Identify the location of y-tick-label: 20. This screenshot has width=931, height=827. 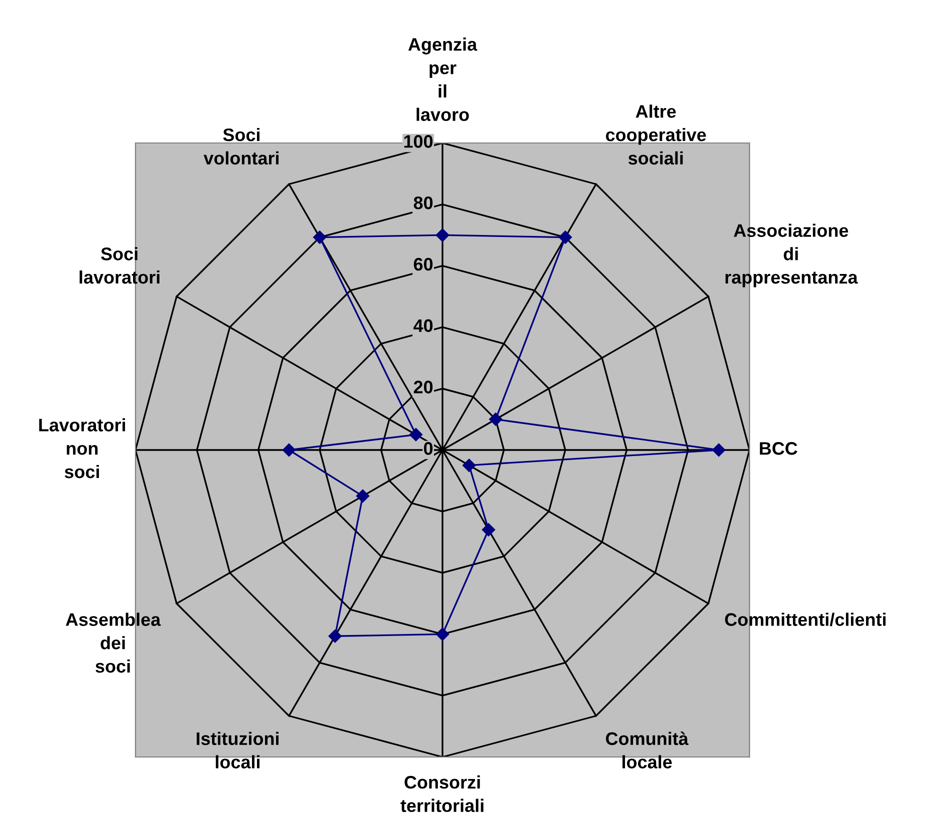
(423, 387).